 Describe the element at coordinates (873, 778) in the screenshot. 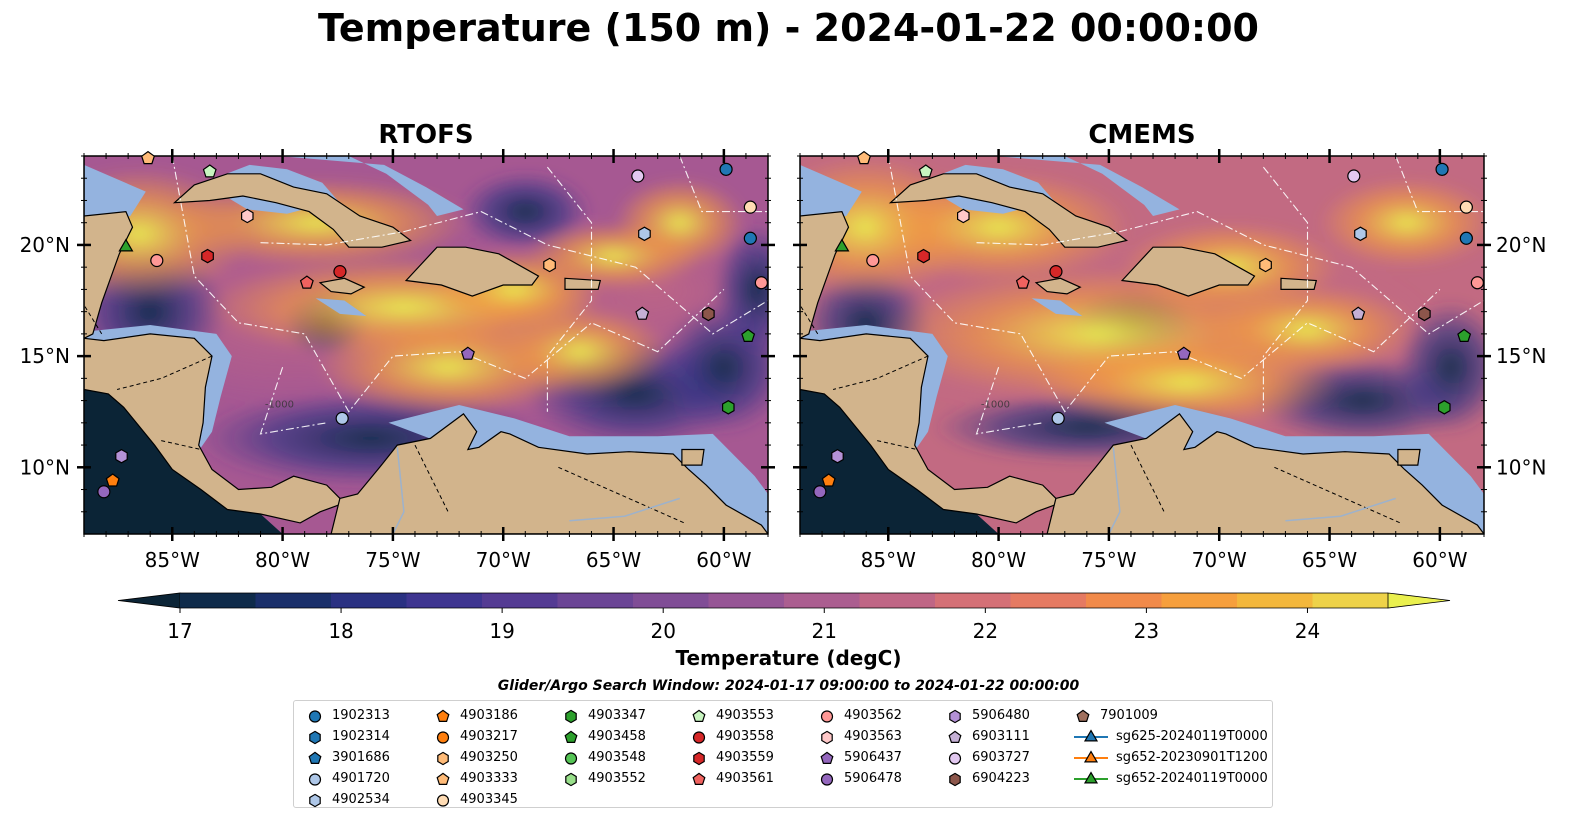

I see `legend-label: 5906478` at that location.